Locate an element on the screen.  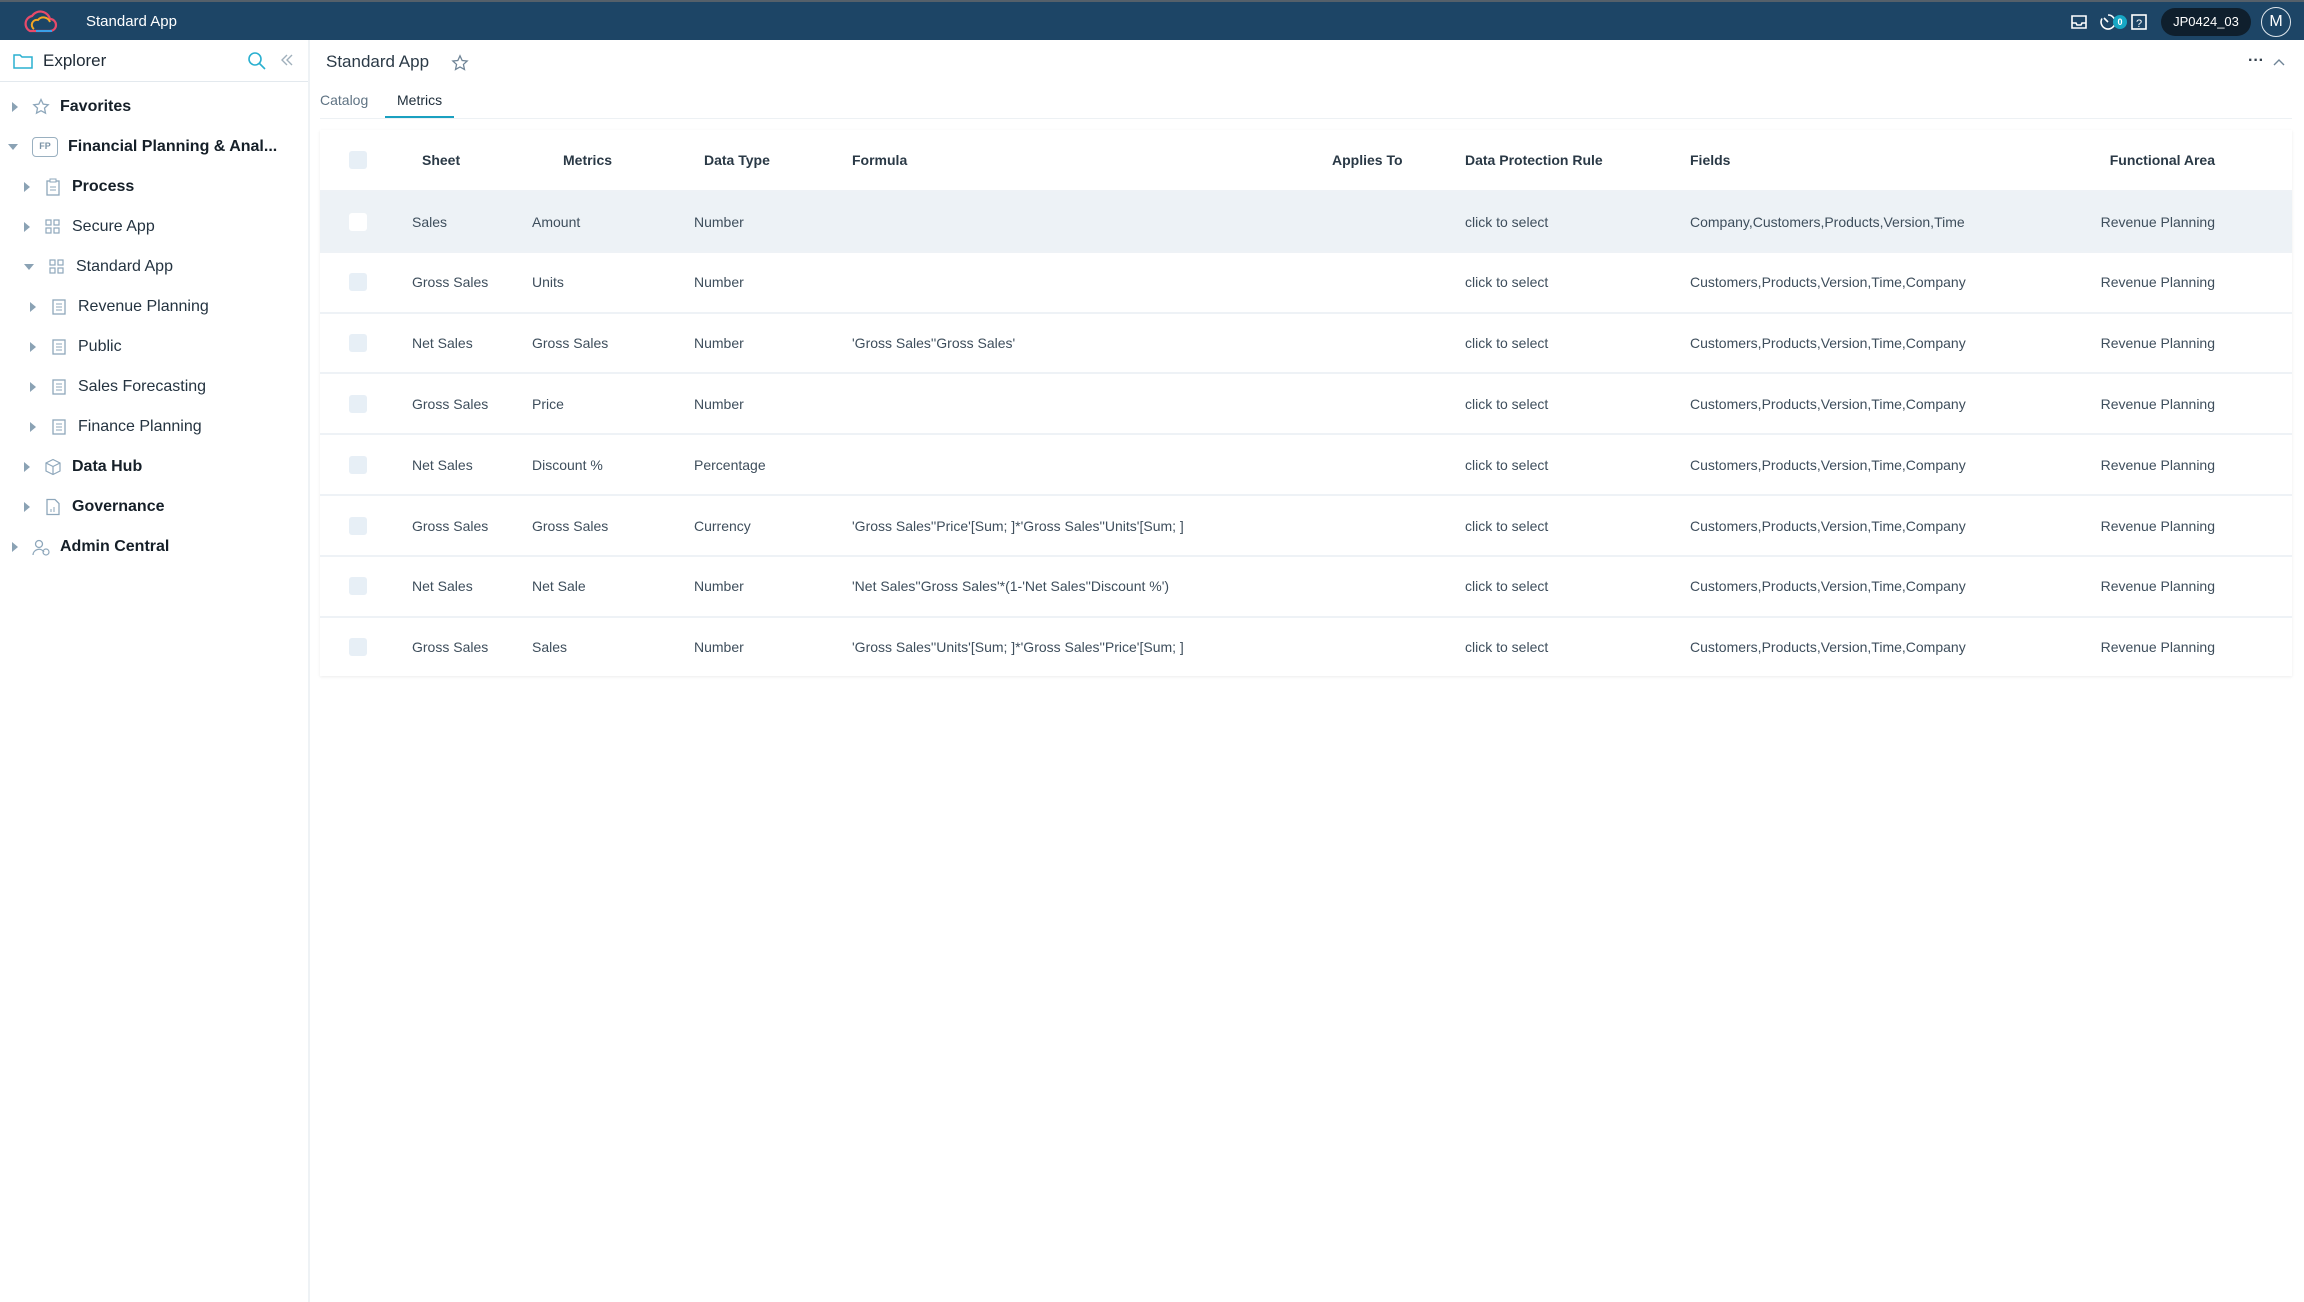
sidebar-item-standard-app: Standard App is located at coordinates (98, 267).